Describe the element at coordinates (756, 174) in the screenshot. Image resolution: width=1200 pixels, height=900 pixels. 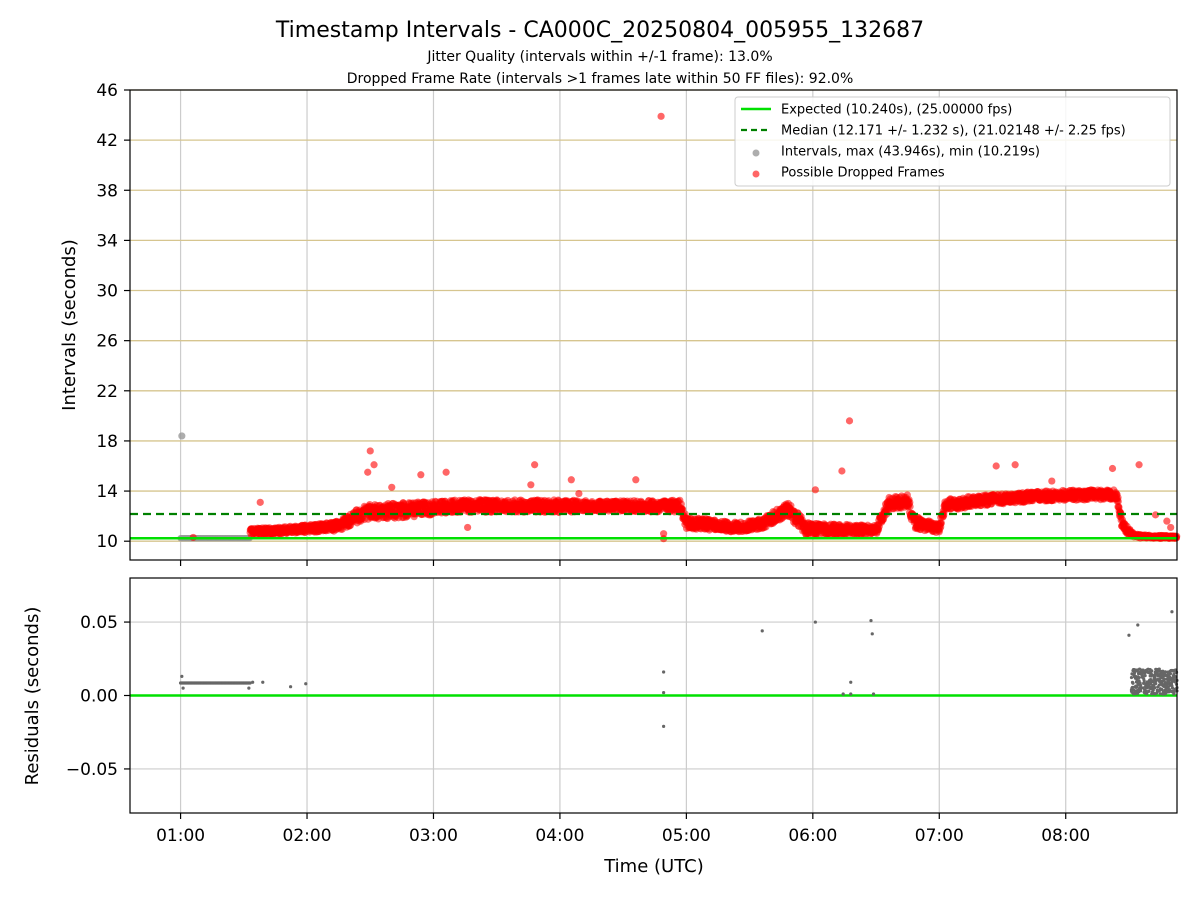
I see `legend-dropped-handle` at that location.